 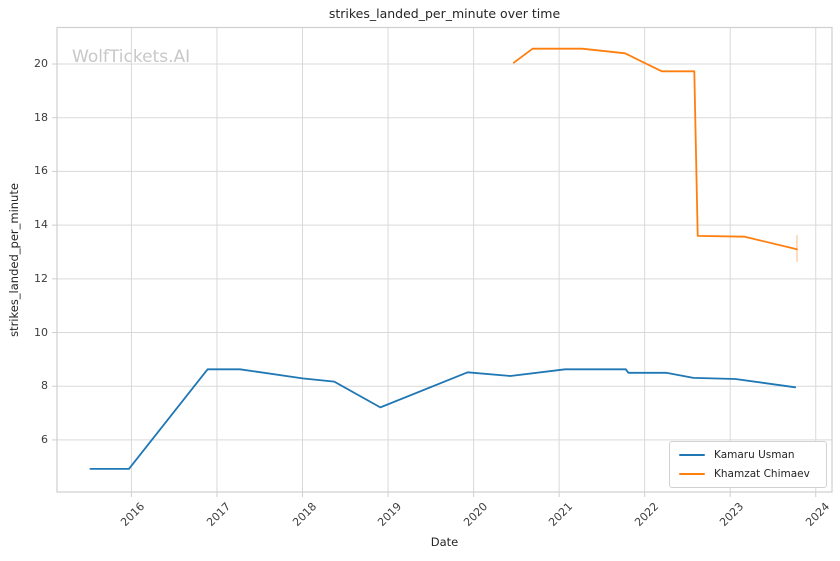 What do you see at coordinates (41, 278) in the screenshot?
I see `y-tick-label: 12` at bounding box center [41, 278].